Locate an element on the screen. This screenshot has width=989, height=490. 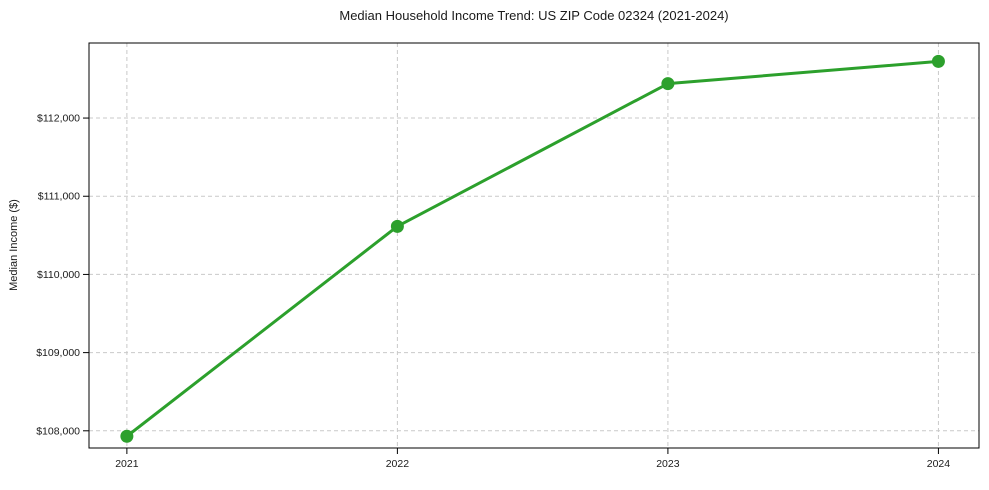
x-tick-label: 2024 is located at coordinates (939, 464).